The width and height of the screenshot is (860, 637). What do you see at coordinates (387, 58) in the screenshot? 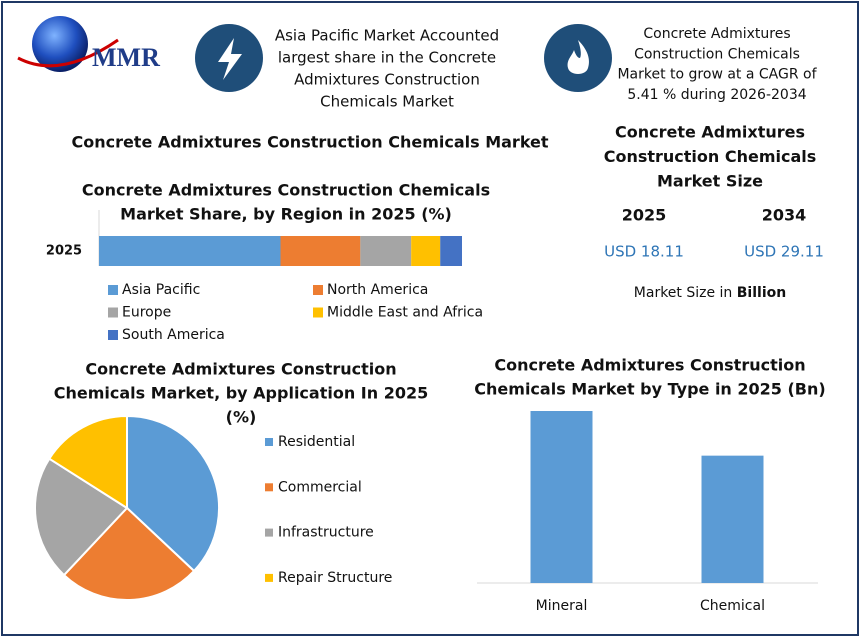
I see `fact-text: largest share in the Concrete` at bounding box center [387, 58].